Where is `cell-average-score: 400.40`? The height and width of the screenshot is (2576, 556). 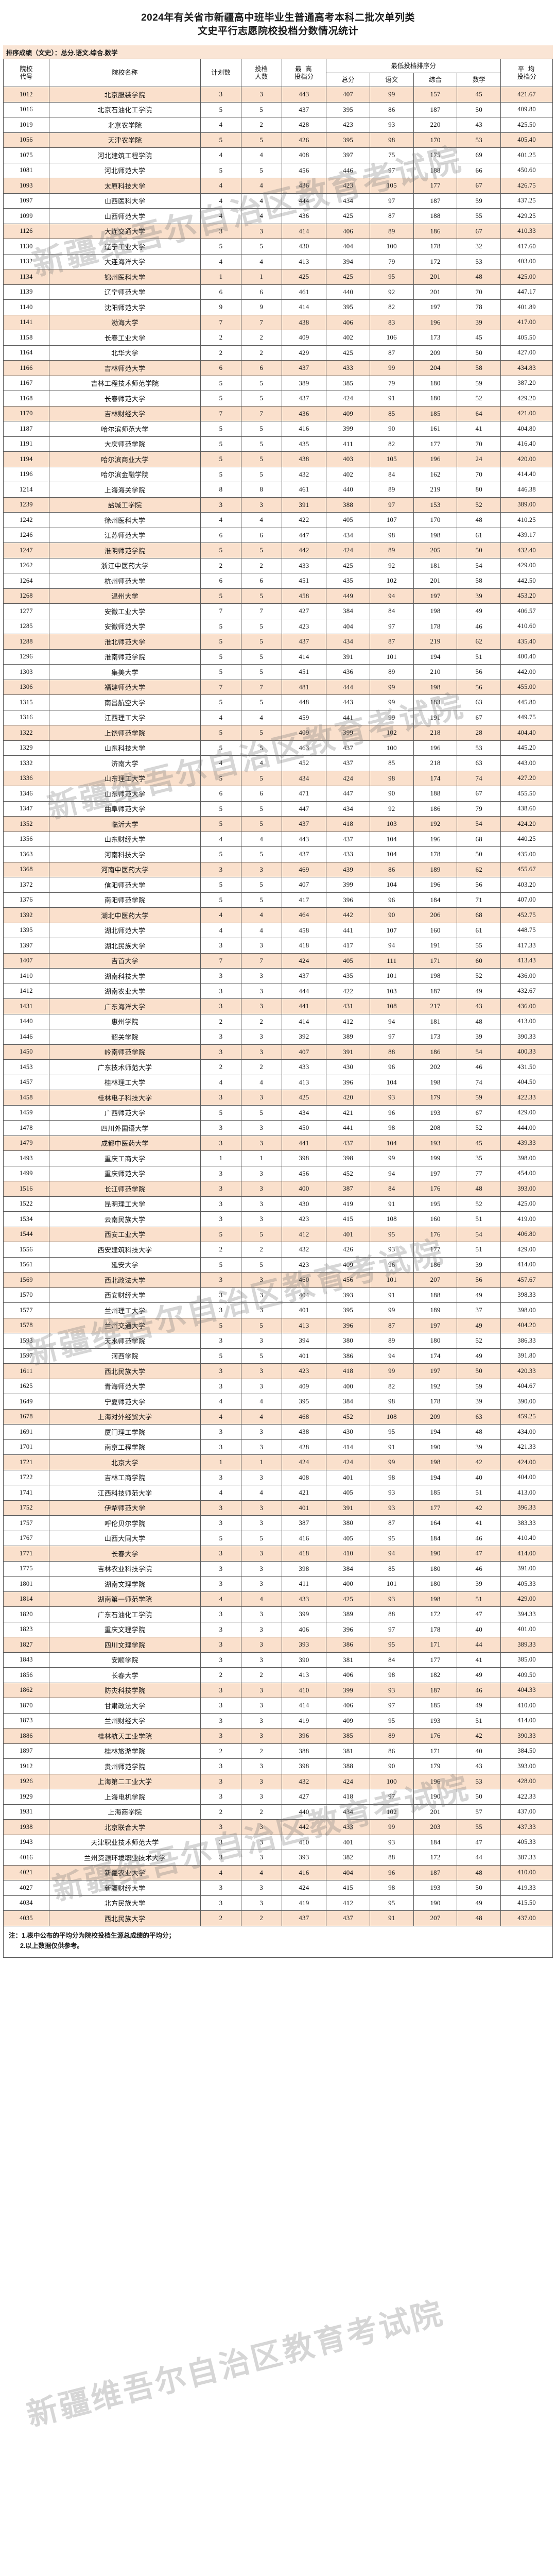
cell-average-score: 400.40 is located at coordinates (526, 657).